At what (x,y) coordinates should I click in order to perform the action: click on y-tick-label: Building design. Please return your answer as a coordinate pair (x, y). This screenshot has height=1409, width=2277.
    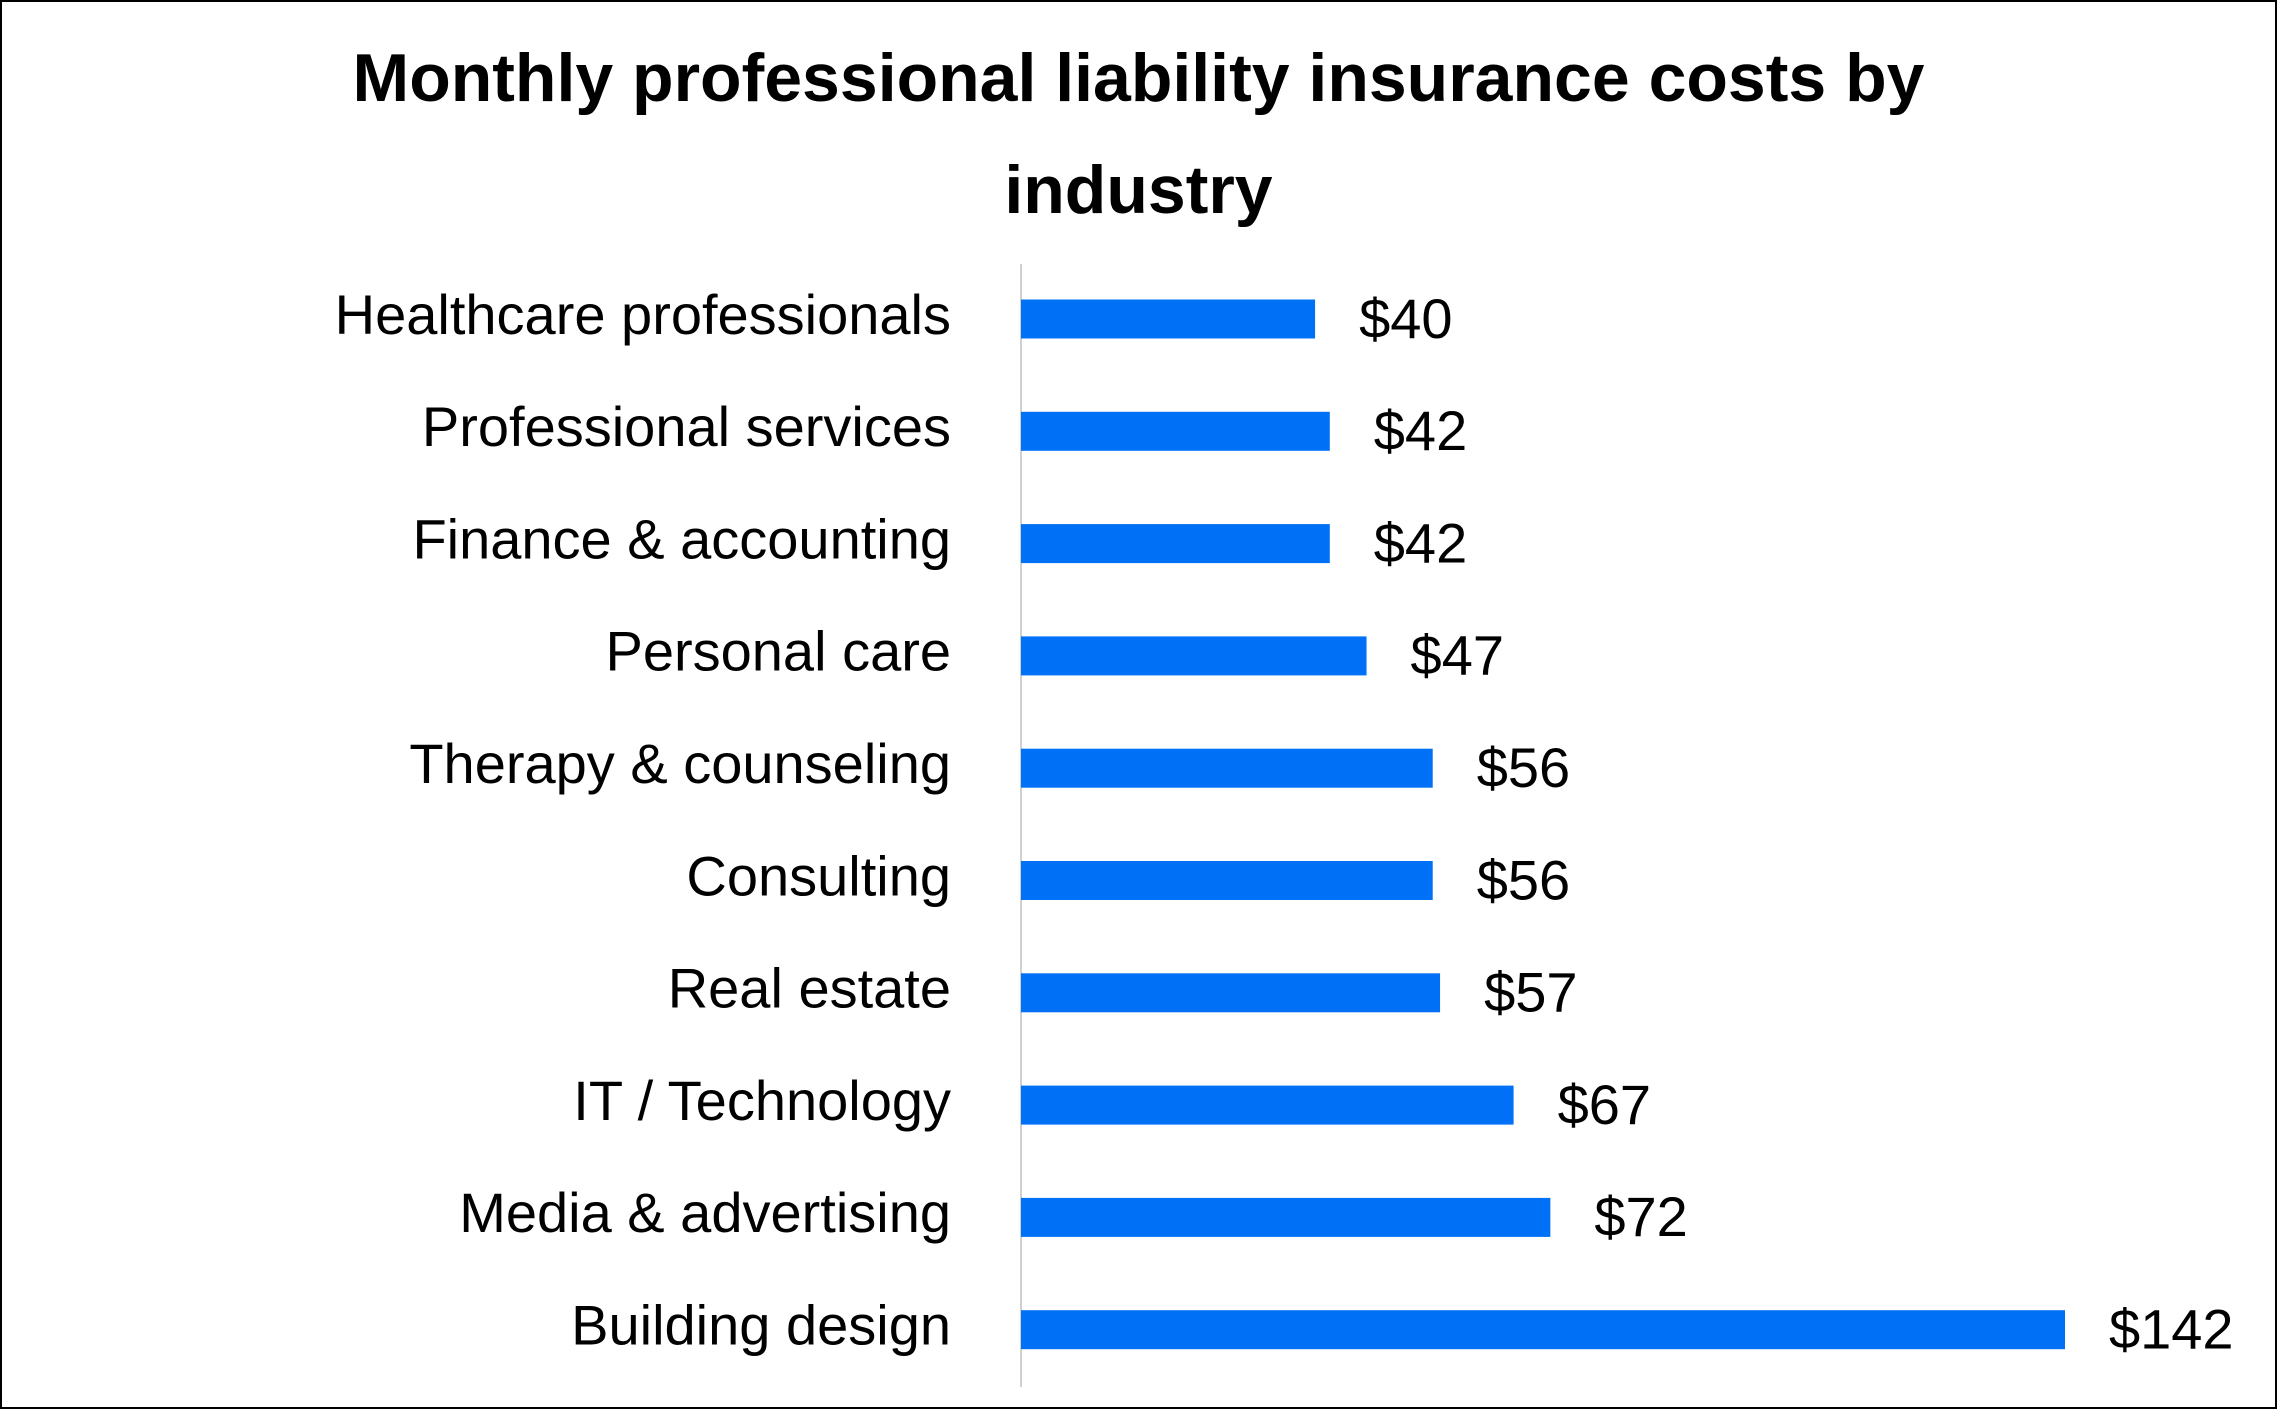
    Looking at the image, I should click on (761, 1324).